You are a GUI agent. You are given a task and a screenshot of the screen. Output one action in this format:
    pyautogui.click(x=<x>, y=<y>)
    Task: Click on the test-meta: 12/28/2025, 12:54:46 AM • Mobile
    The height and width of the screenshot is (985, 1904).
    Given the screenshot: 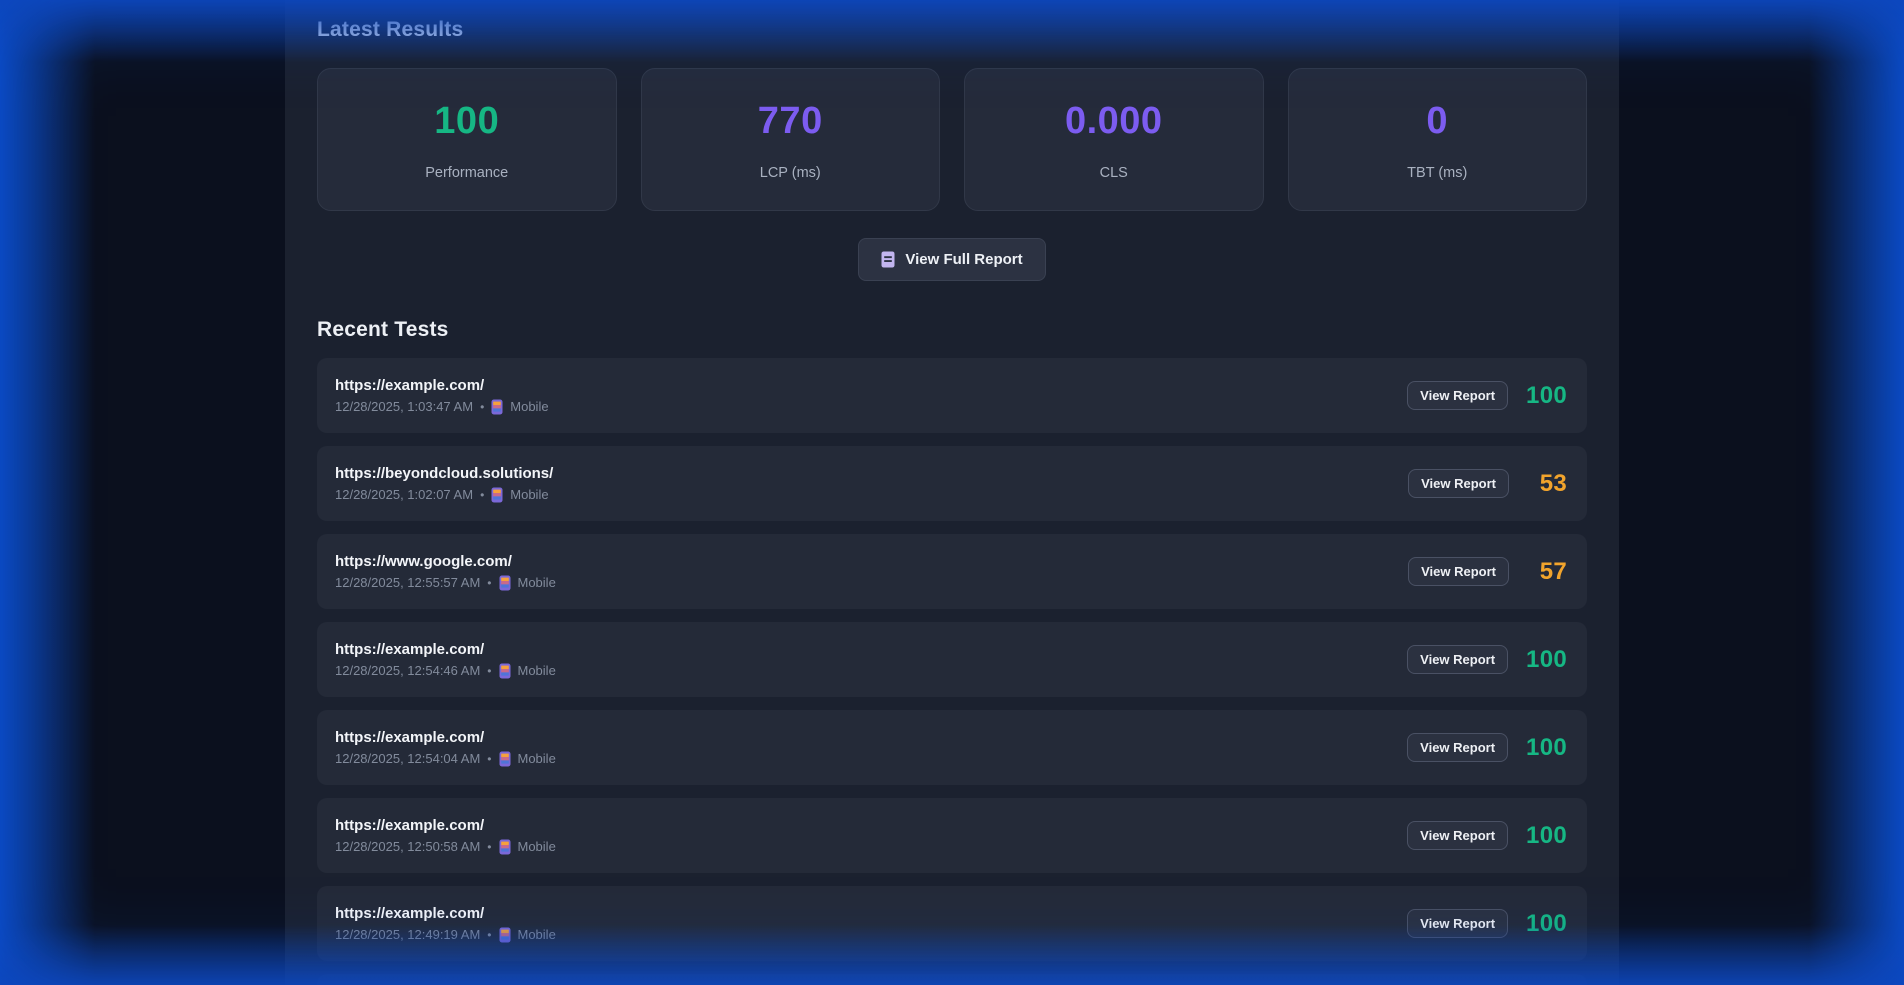 What is the action you would take?
    pyautogui.click(x=445, y=671)
    